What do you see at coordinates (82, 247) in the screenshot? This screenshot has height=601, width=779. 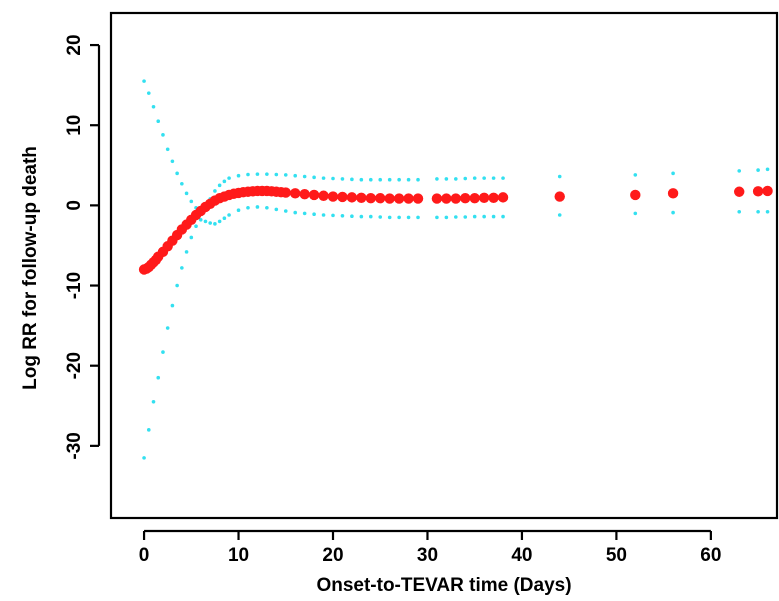 I see `y-axis: -30 -20 -10 0 10 20` at bounding box center [82, 247].